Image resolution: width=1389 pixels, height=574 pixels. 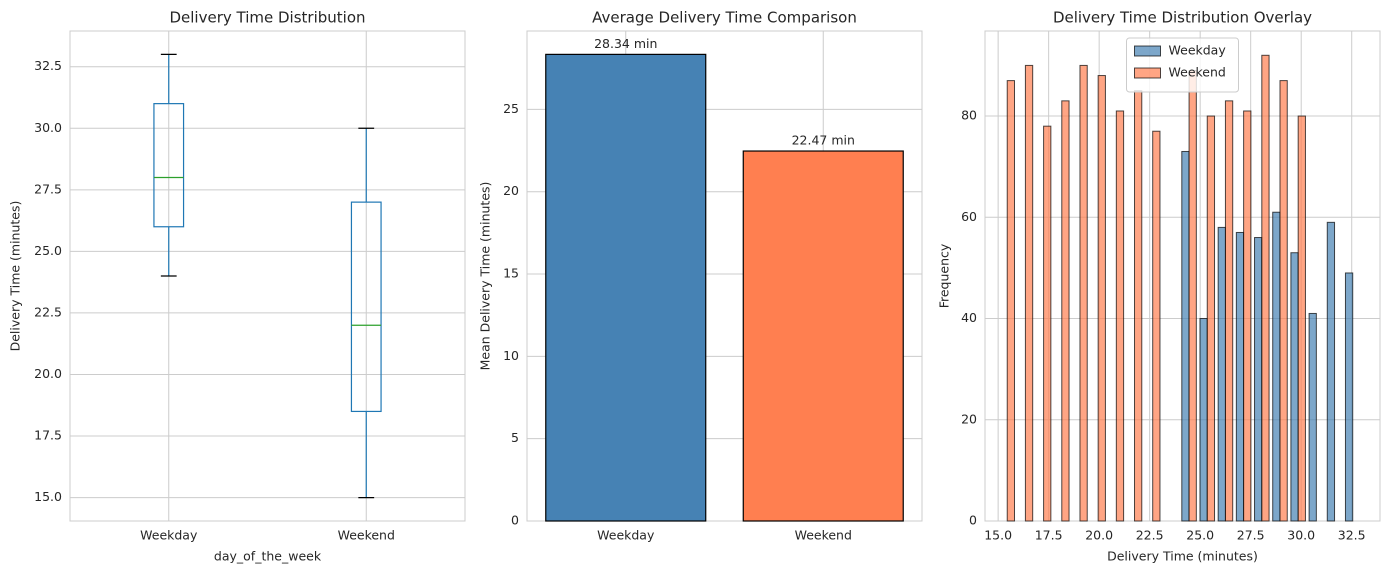 What do you see at coordinates (48, 127) in the screenshot?
I see `y-tick-label: 30.0` at bounding box center [48, 127].